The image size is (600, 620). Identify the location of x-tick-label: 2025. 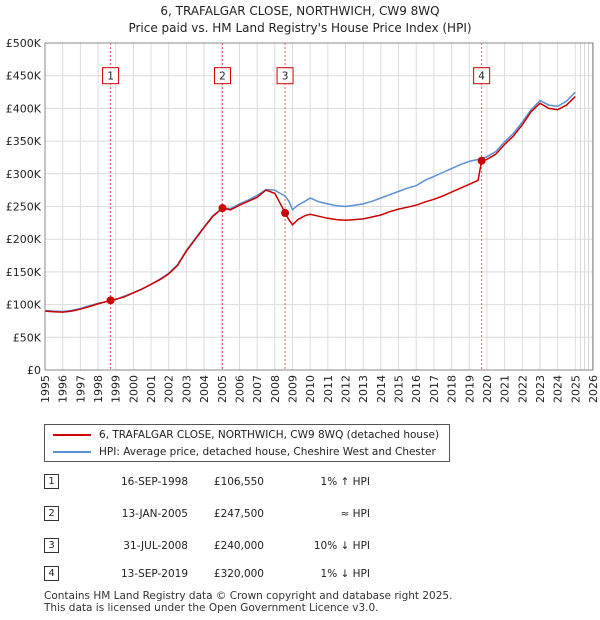
(575, 389).